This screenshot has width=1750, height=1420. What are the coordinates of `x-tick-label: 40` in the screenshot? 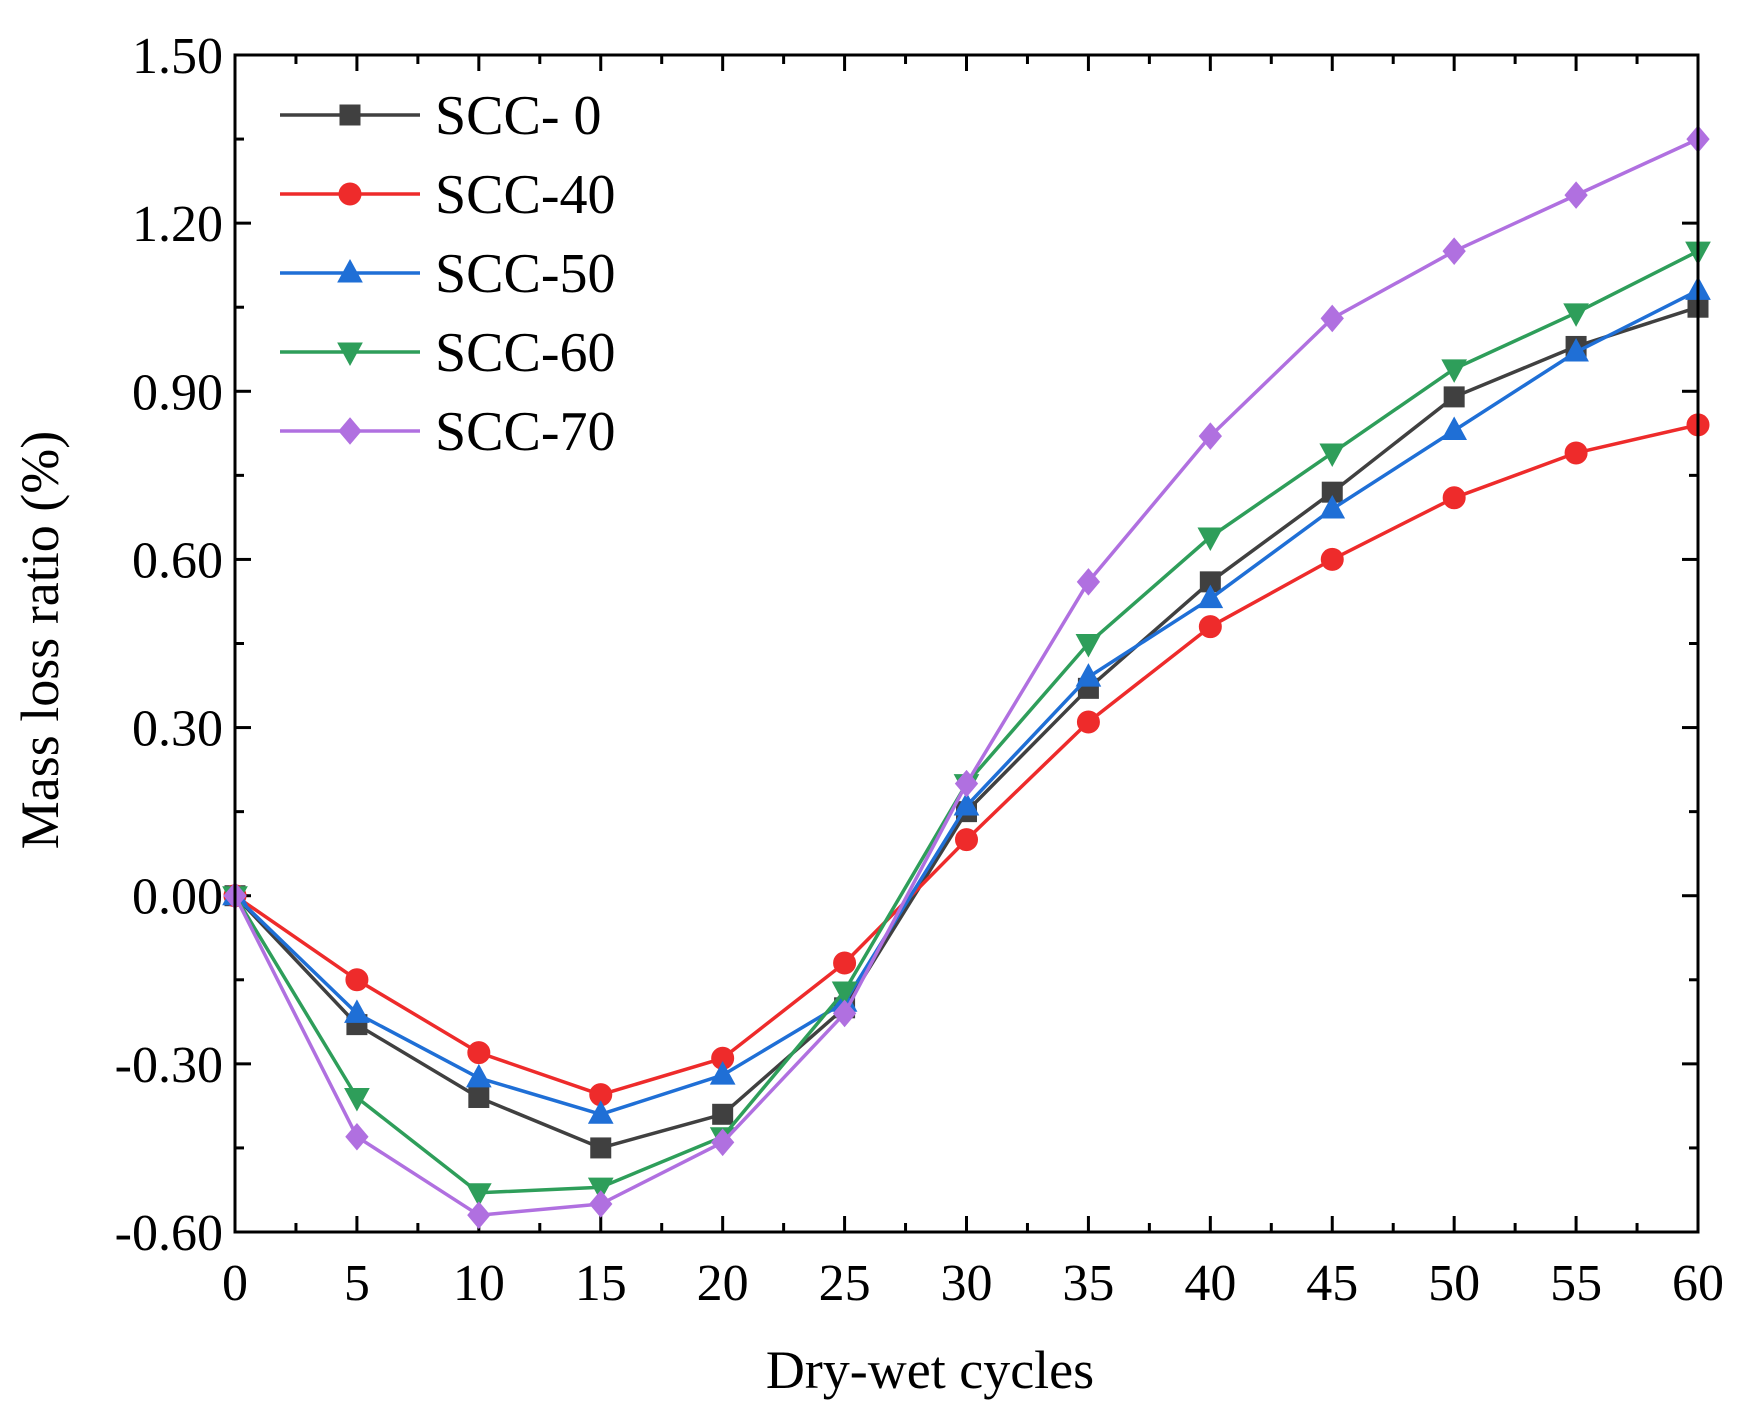 It's located at (1210, 1283).